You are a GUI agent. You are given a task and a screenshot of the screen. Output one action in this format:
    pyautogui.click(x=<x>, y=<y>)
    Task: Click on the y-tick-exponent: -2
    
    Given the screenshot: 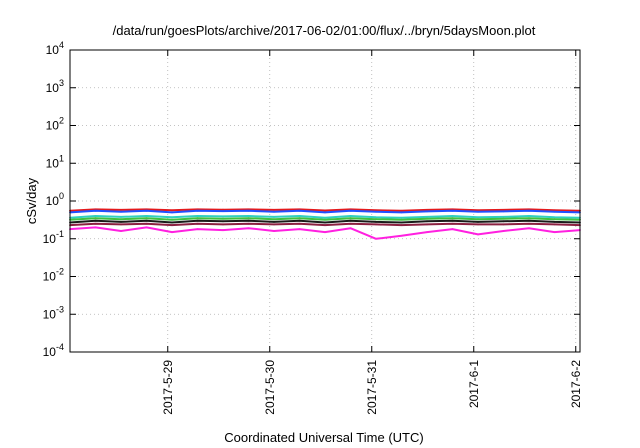 What is the action you would take?
    pyautogui.click(x=60, y=272)
    